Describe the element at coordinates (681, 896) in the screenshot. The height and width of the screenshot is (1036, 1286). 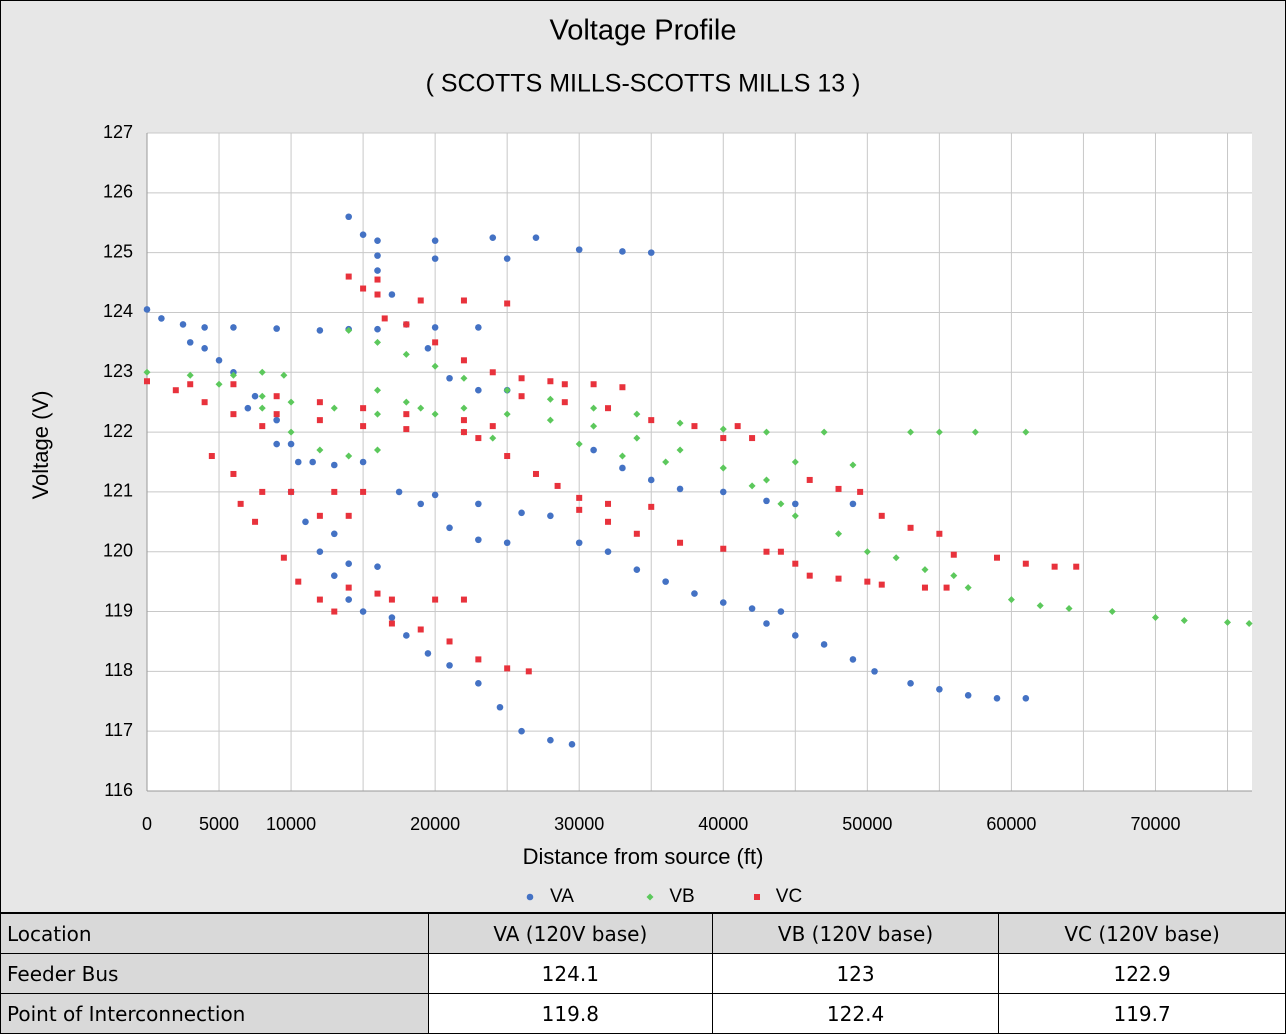
I see `legend-label: VB` at that location.